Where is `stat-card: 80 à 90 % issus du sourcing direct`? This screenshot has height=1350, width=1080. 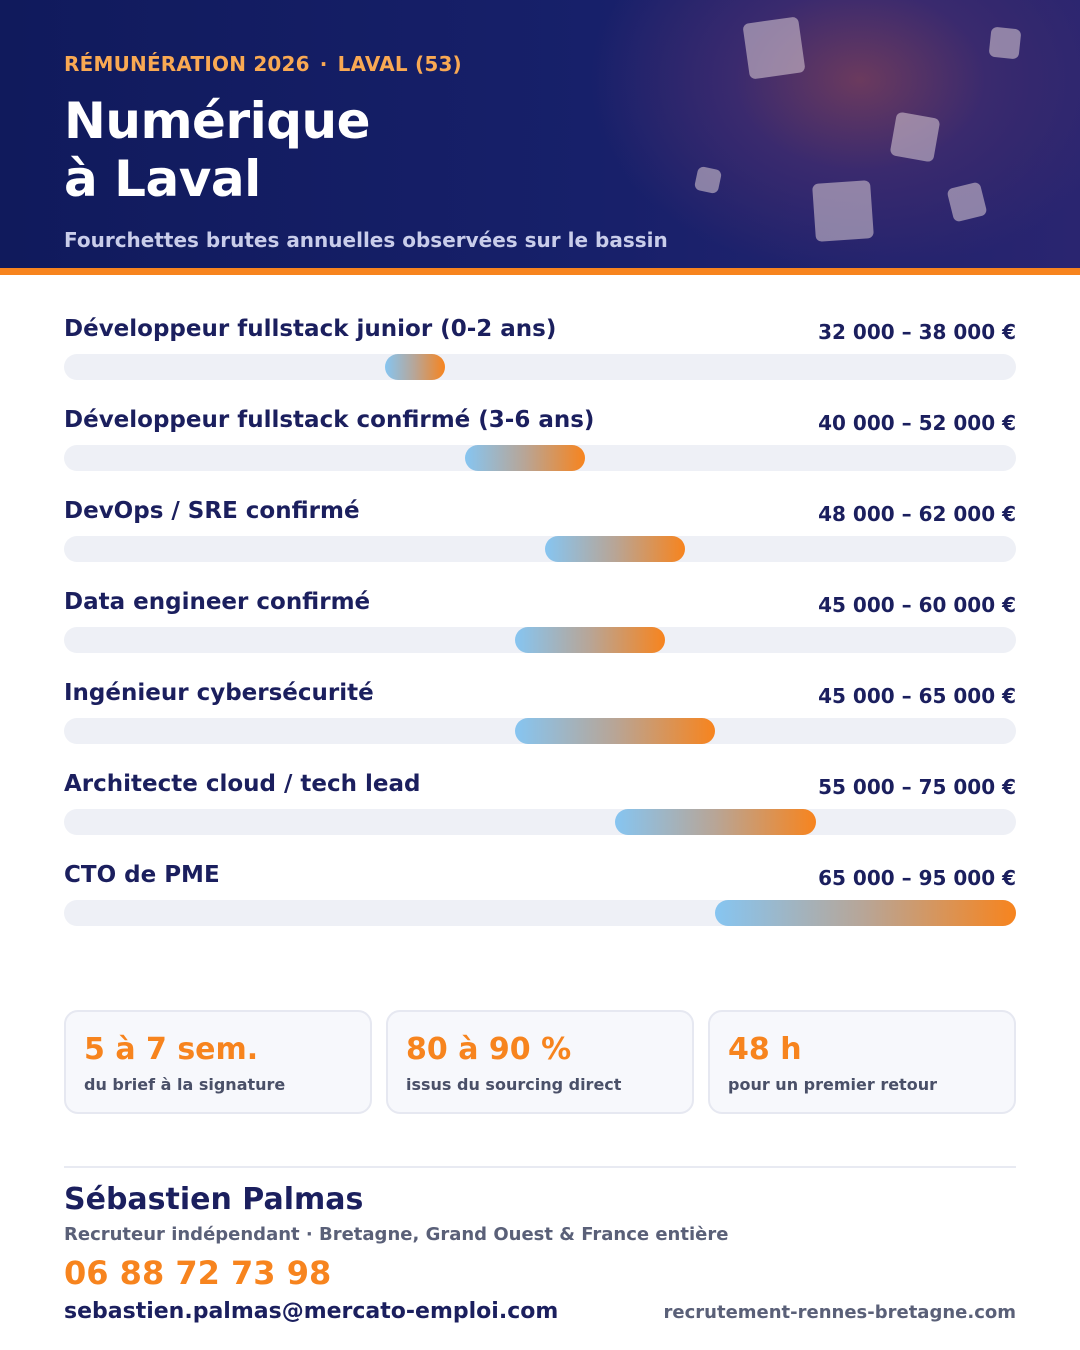
stat-card: 80 à 90 % issus du sourcing direct is located at coordinates (540, 1062).